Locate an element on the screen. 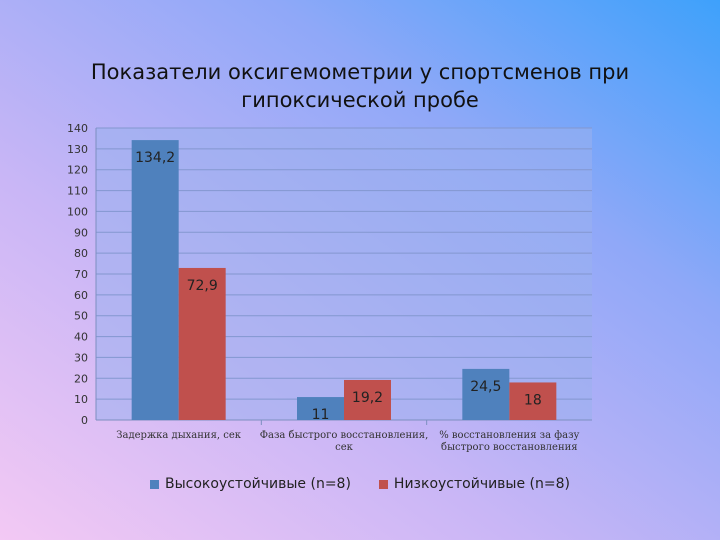 This screenshot has width=720, height=540. y-tick-label-130: 130 is located at coordinates (77, 149).